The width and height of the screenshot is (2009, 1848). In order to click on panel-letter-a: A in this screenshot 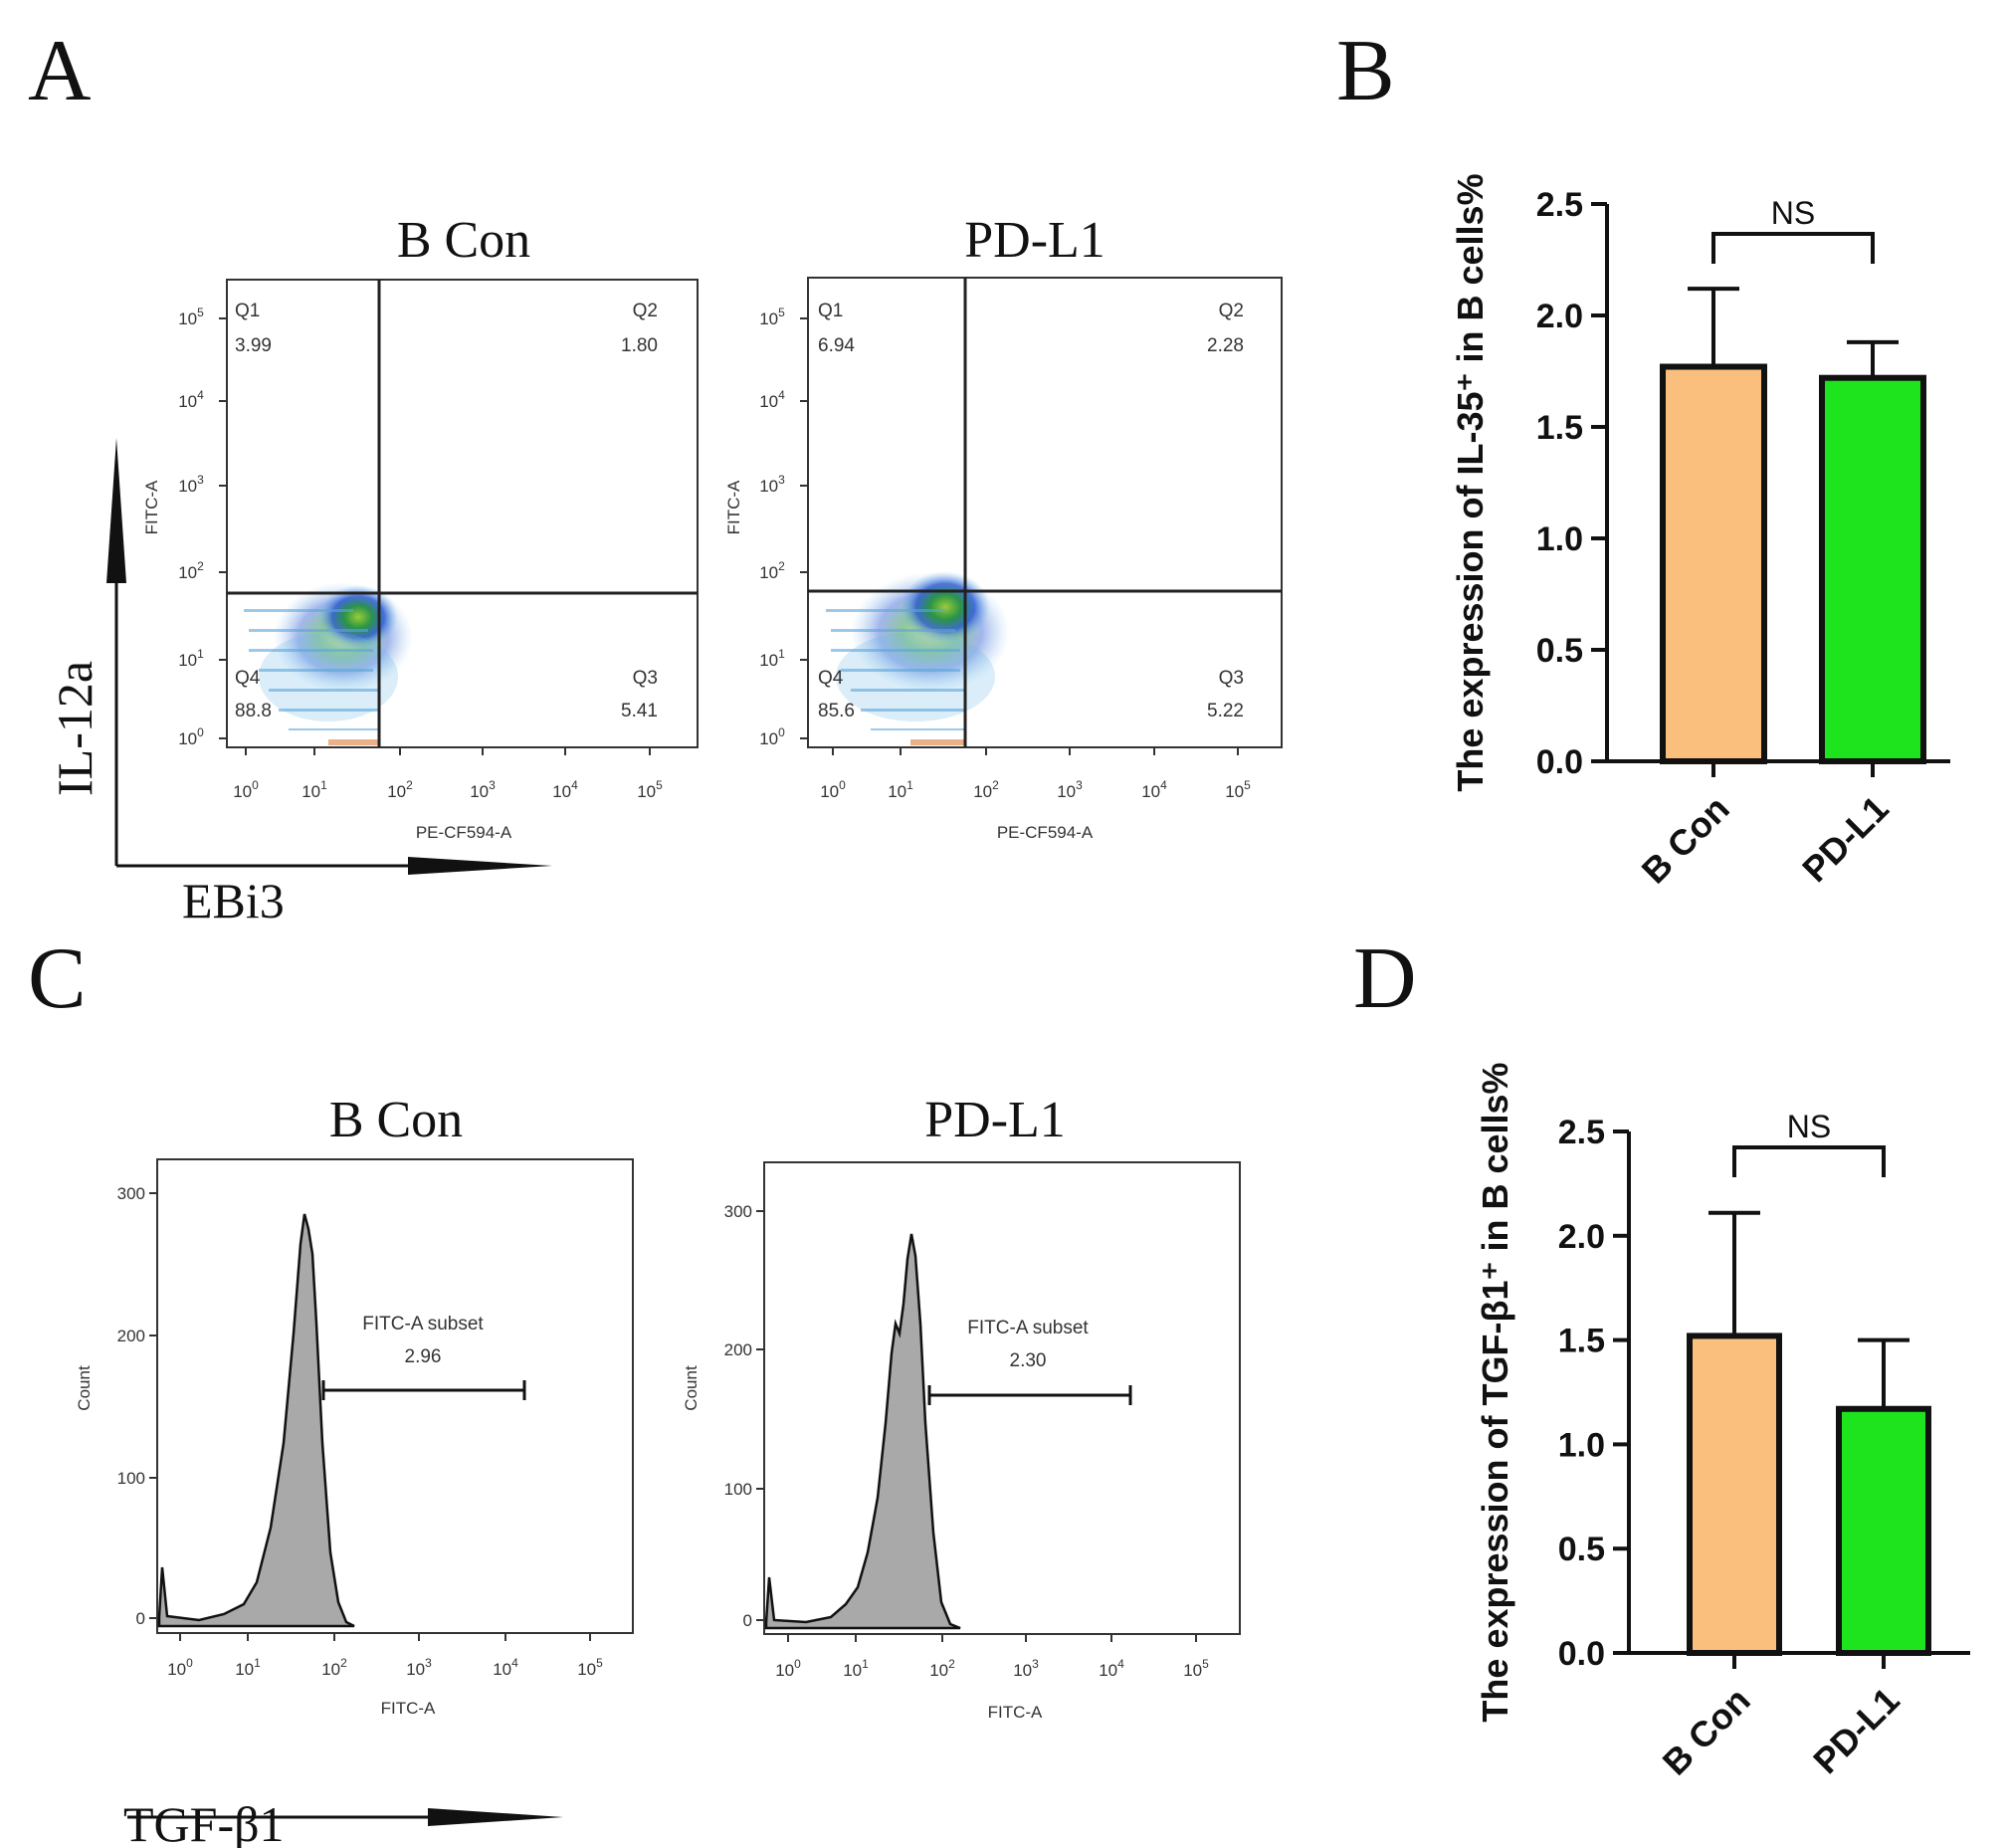, I will do `click(60, 71)`.